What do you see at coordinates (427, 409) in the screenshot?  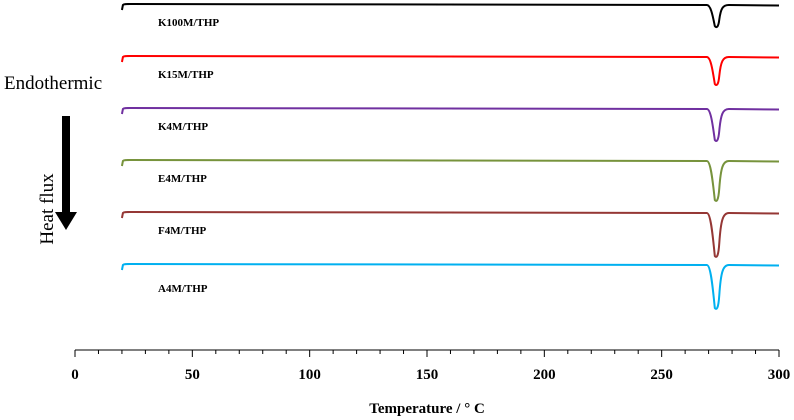 I see `x-axis-title: Temperature / ° C` at bounding box center [427, 409].